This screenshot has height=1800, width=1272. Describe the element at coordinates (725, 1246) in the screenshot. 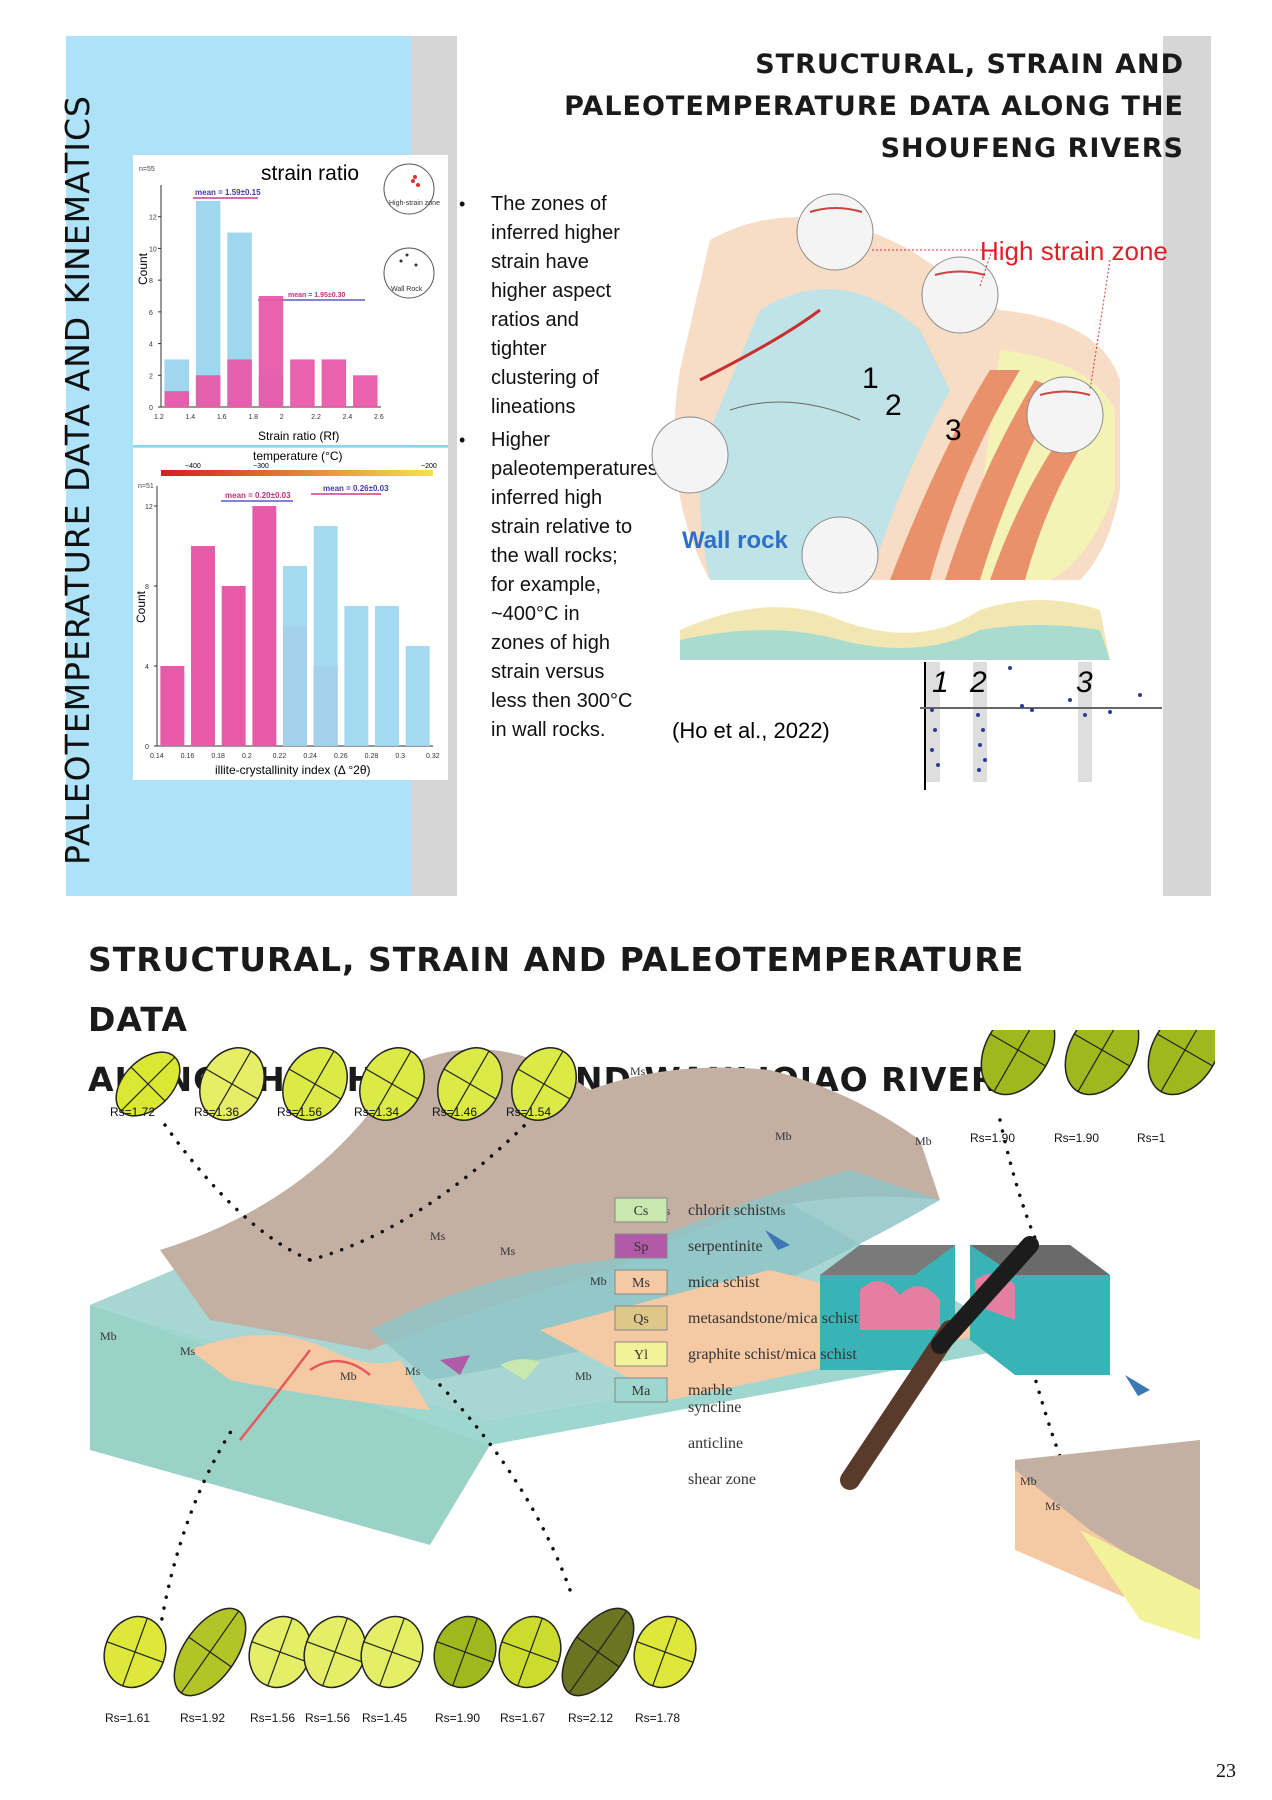

I see `legend-label: serpentinite` at that location.